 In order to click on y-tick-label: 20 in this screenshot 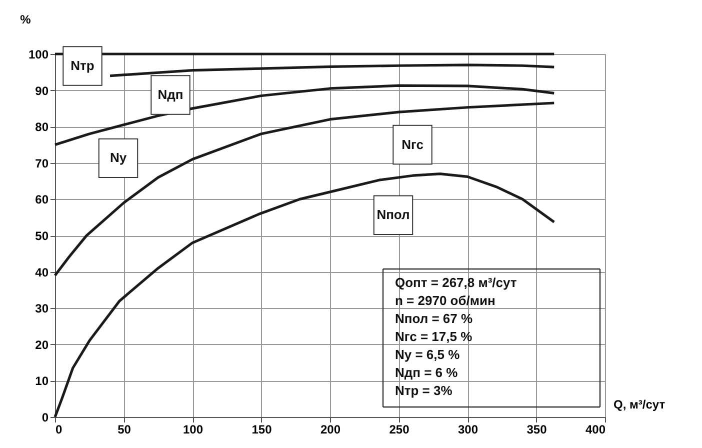, I will do `click(42, 345)`.